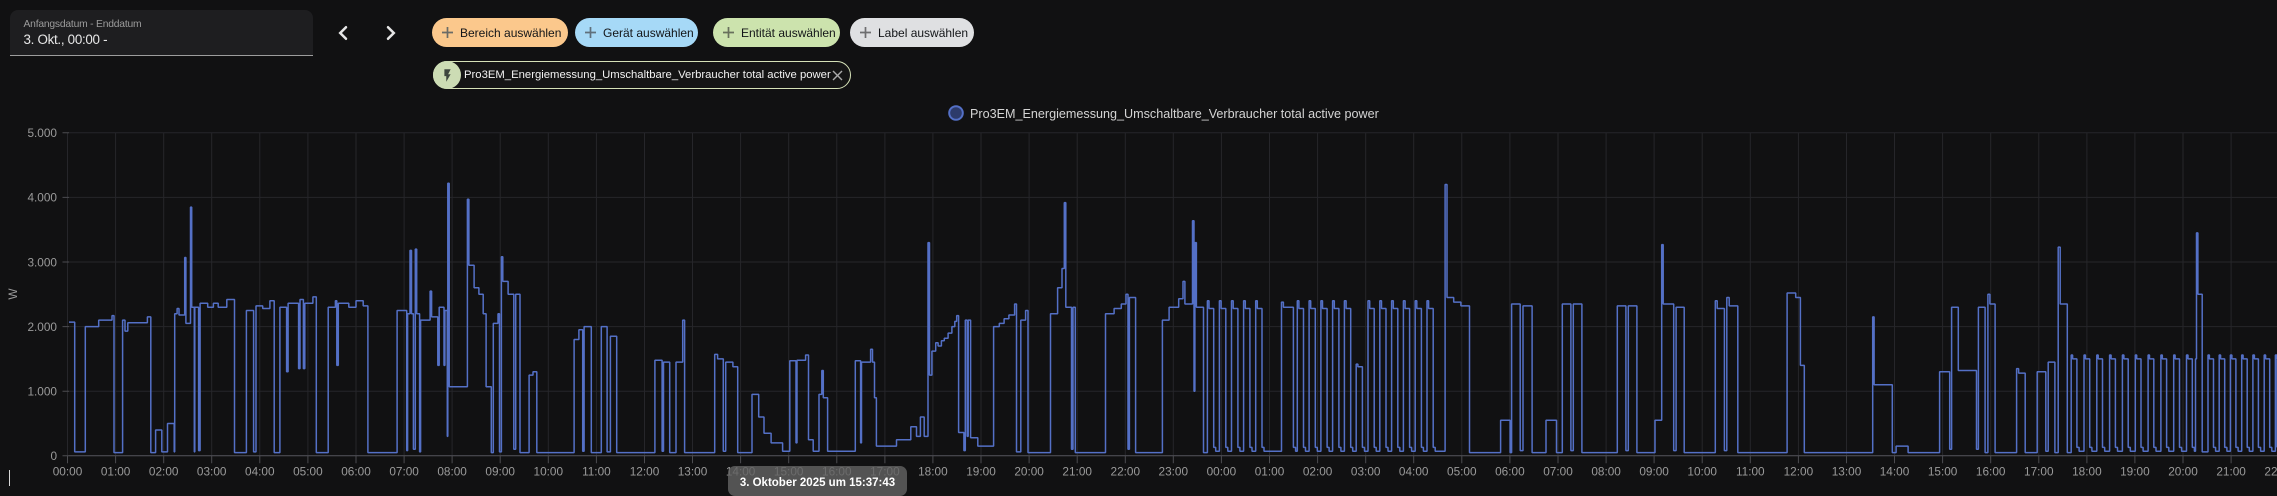 The image size is (2277, 496). What do you see at coordinates (1174, 472) in the screenshot?
I see `svg-text: 23:00` at bounding box center [1174, 472].